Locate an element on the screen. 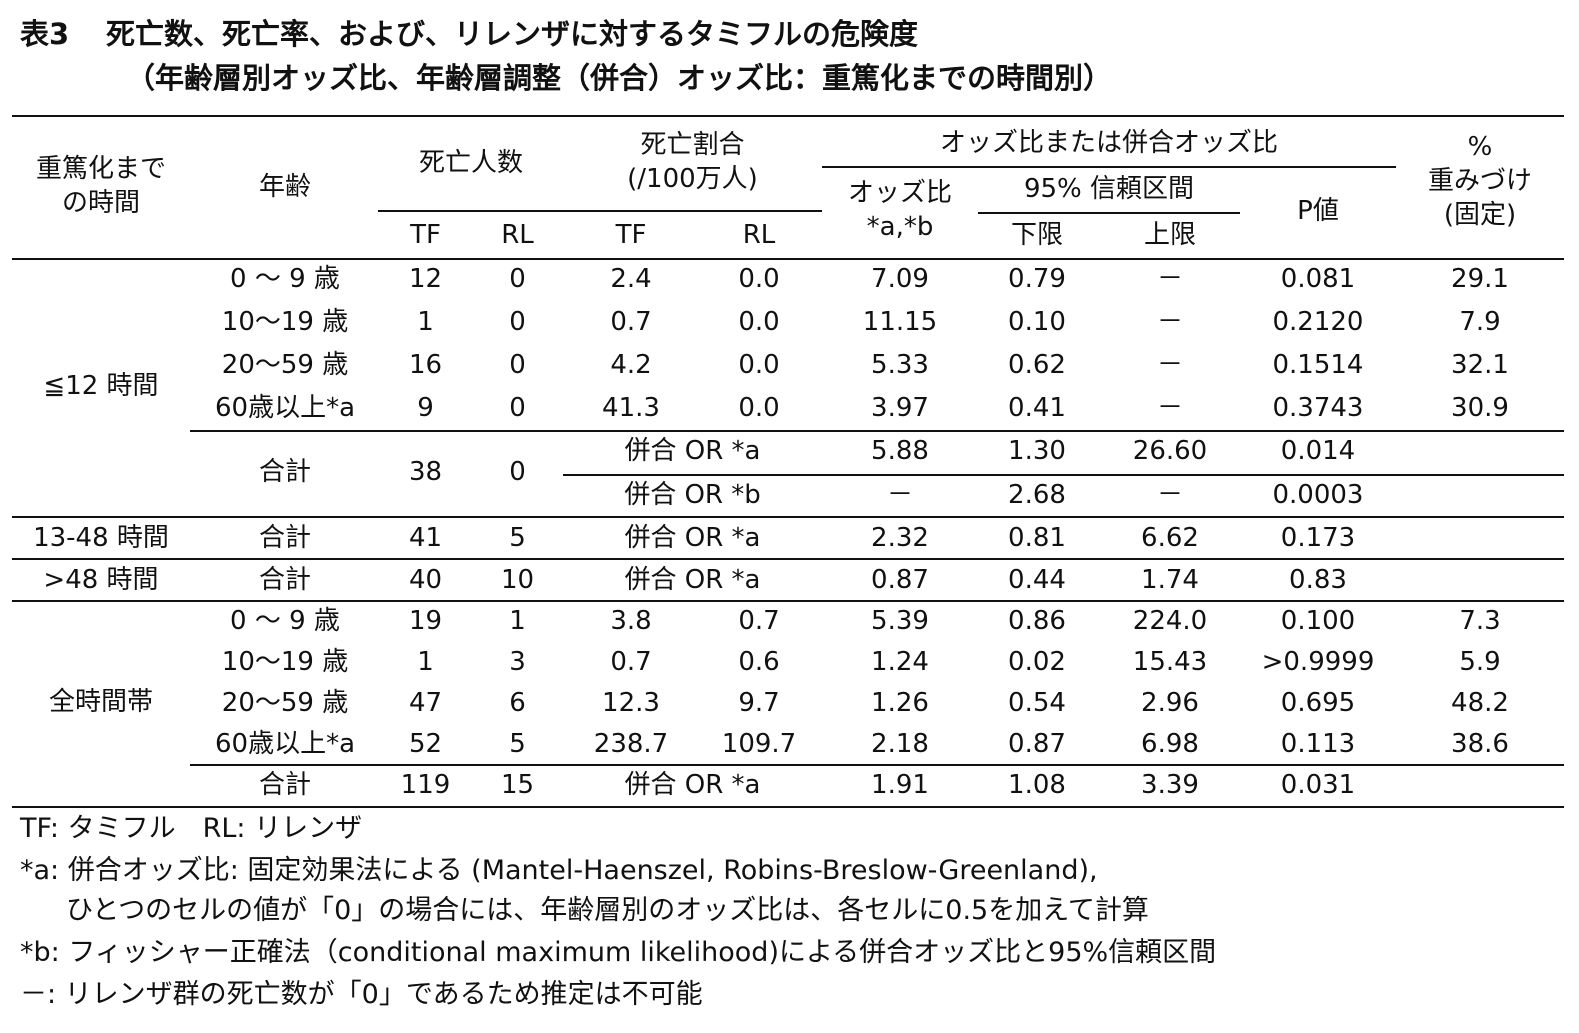 The width and height of the screenshot is (1579, 1033). row-odds-ratio: 5.33 is located at coordinates (900, 365).